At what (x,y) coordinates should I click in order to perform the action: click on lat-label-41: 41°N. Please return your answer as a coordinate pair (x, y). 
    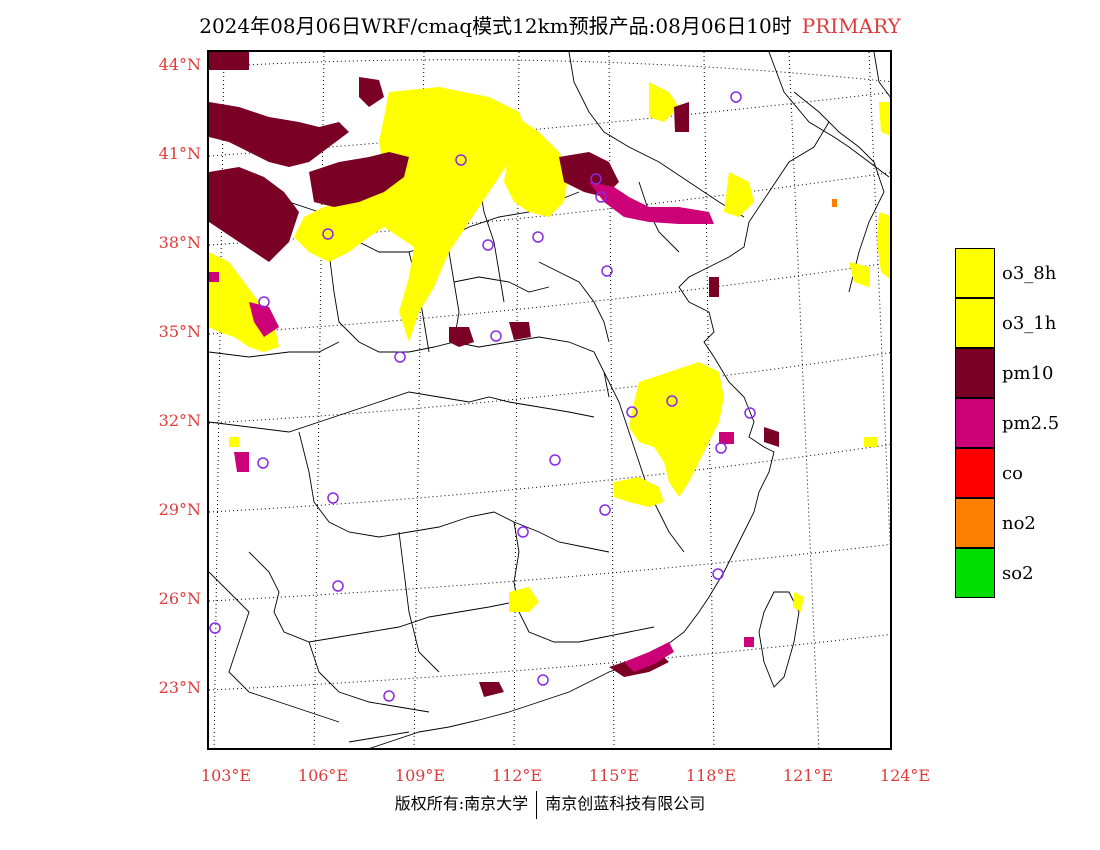
    Looking at the image, I should click on (179, 153).